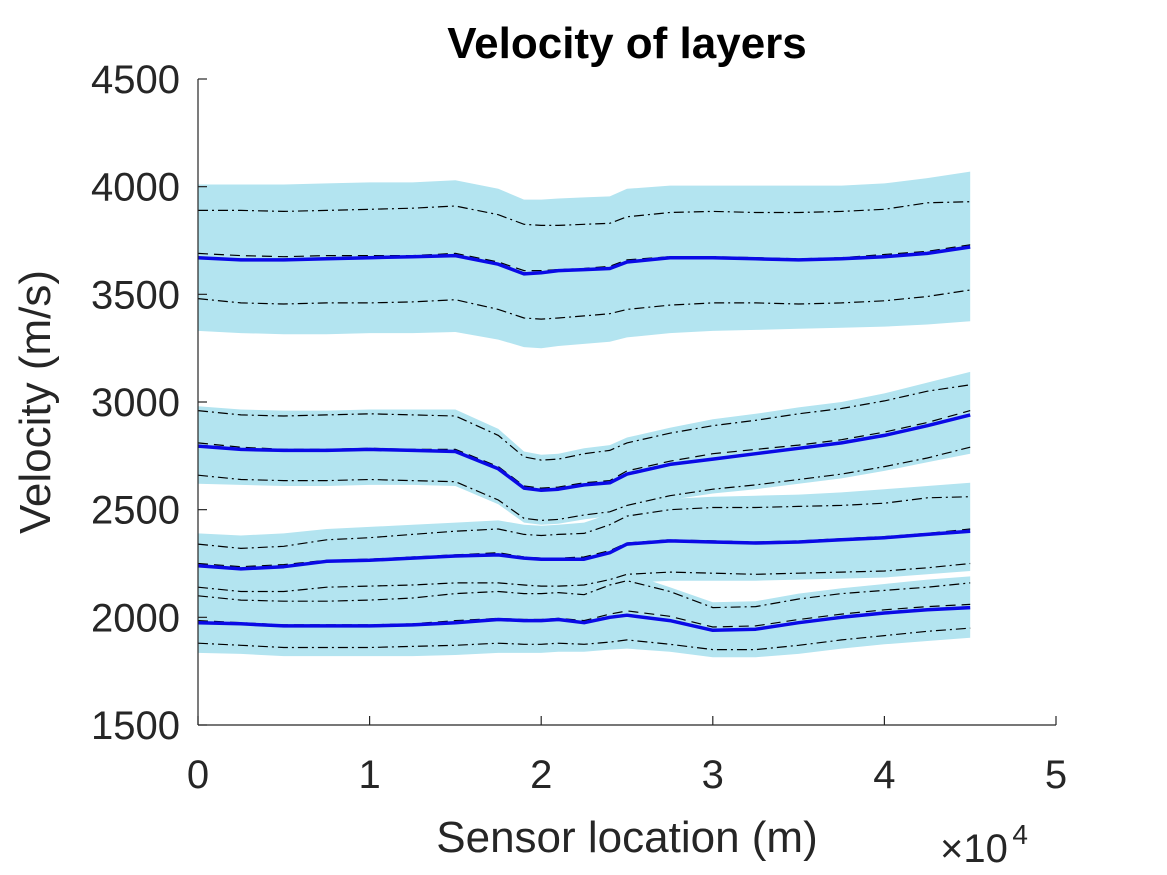 The height and width of the screenshot is (875, 1167). What do you see at coordinates (135, 188) in the screenshot?
I see `y-tick-label: 4000` at bounding box center [135, 188].